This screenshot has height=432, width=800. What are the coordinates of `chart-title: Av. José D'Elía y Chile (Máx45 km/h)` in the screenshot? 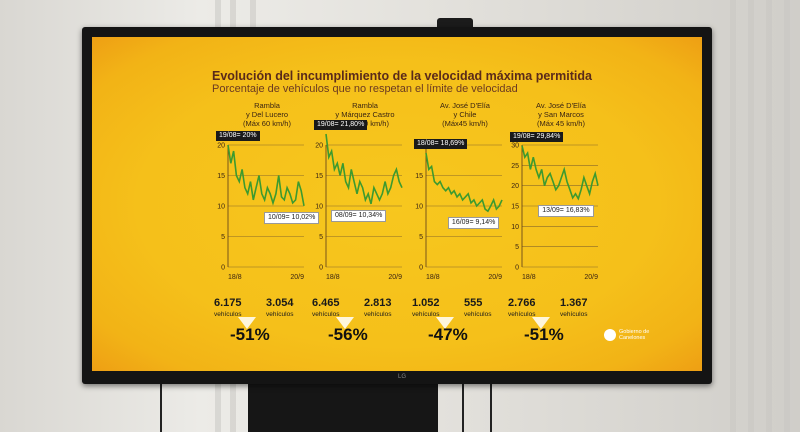 It's located at (465, 114).